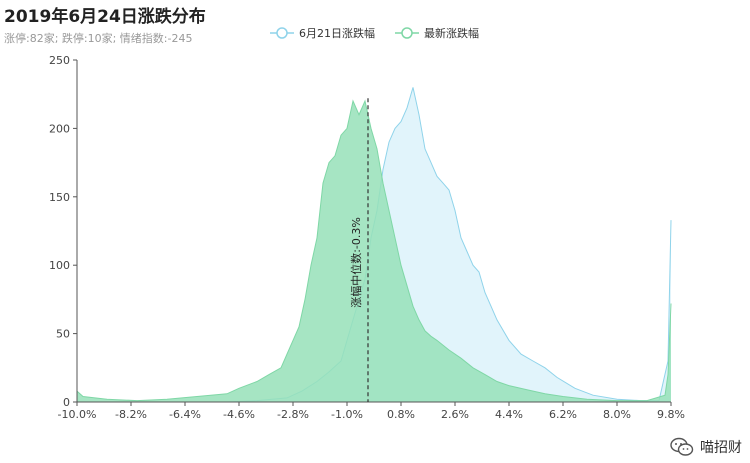 The width and height of the screenshot is (750, 463). Describe the element at coordinates (59, 60) in the screenshot. I see `y-tick-label: 250` at that location.